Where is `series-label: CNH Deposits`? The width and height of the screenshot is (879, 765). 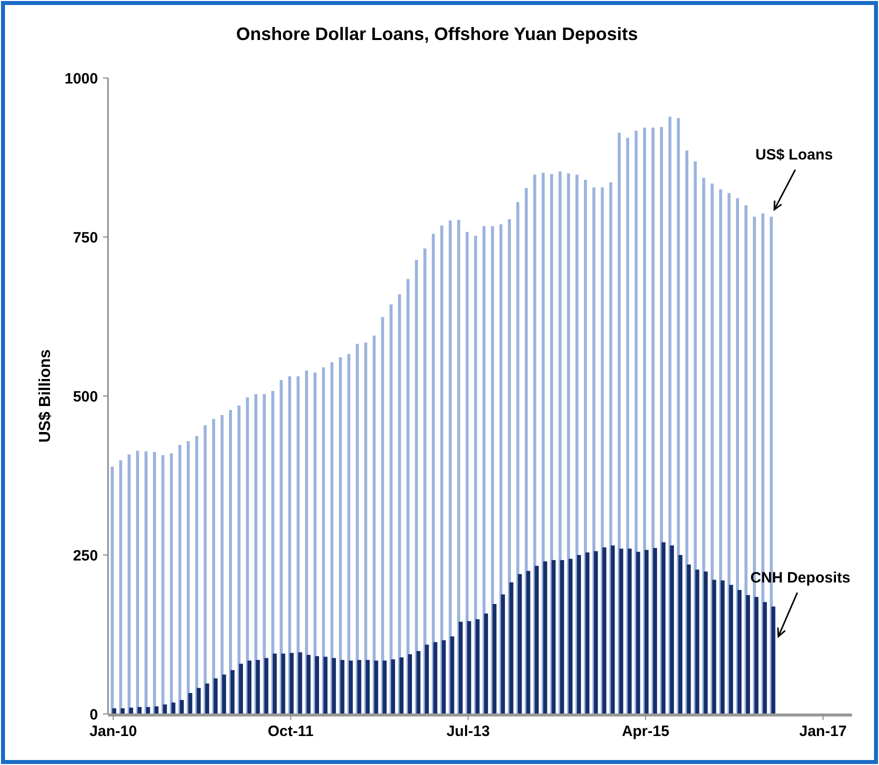 series-label: CNH Deposits is located at coordinates (800, 578).